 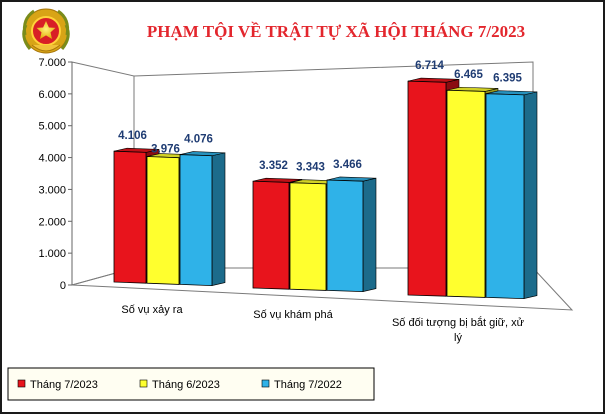 I want to click on legend: Tháng 7/2023 Tháng 6/2023 Tháng 7/2022, so click(x=191, y=384).